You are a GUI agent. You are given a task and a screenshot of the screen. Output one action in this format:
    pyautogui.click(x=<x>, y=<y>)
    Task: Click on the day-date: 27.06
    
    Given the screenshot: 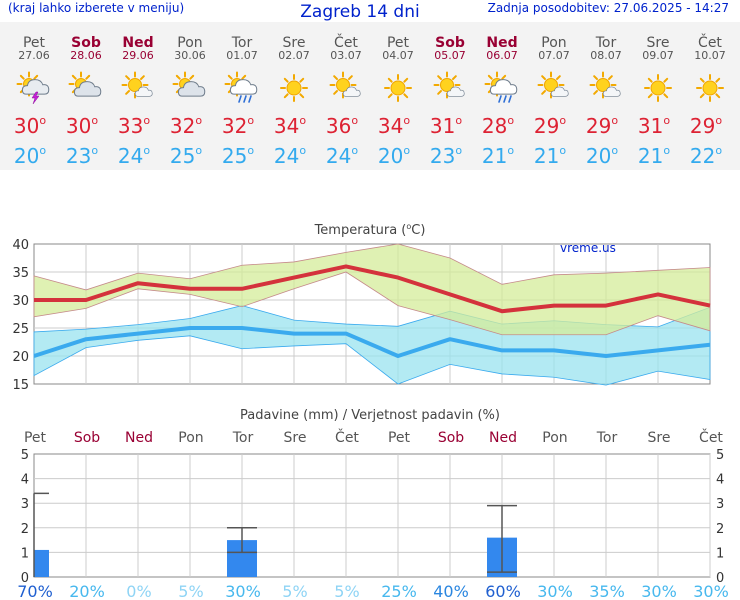 What is the action you would take?
    pyautogui.click(x=34, y=55)
    